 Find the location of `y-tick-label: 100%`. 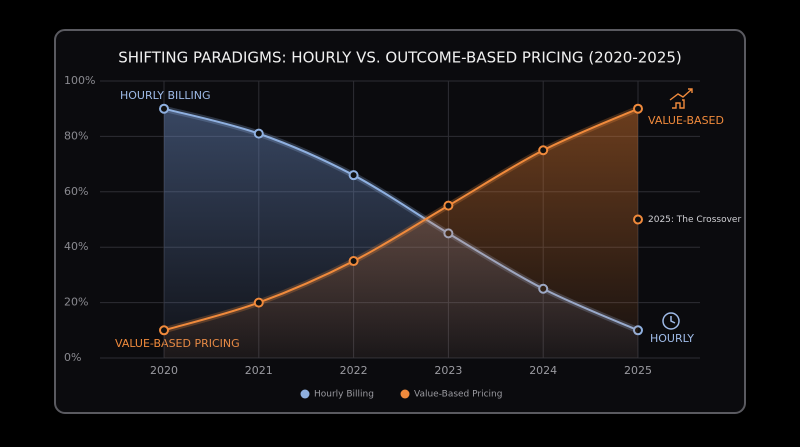

y-tick-label: 100% is located at coordinates (79, 80).